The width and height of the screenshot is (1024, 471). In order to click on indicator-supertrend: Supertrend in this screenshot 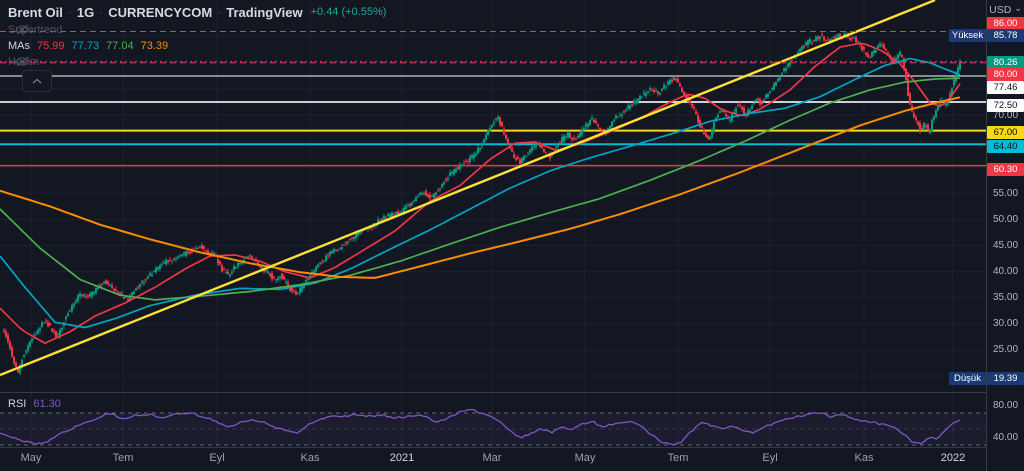, I will do `click(197, 29)`.